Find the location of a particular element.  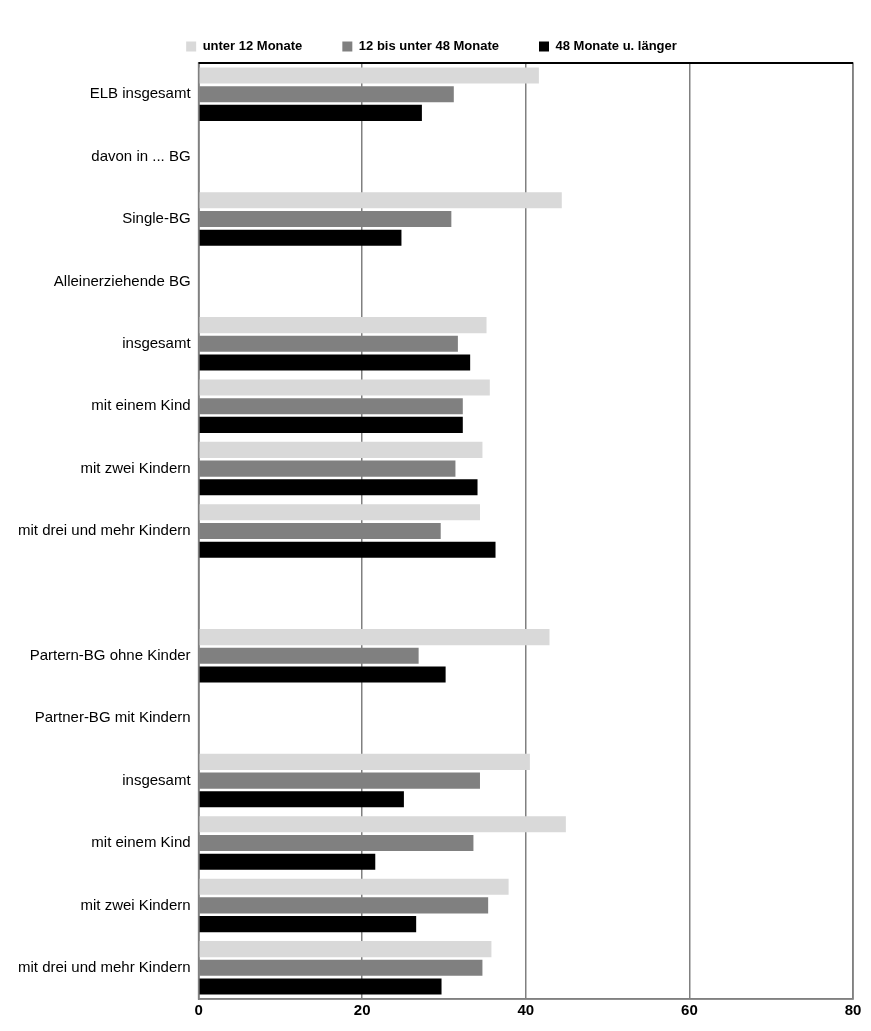

y-tick-label: Partern-BG ohne Kinder is located at coordinates (110, 654).